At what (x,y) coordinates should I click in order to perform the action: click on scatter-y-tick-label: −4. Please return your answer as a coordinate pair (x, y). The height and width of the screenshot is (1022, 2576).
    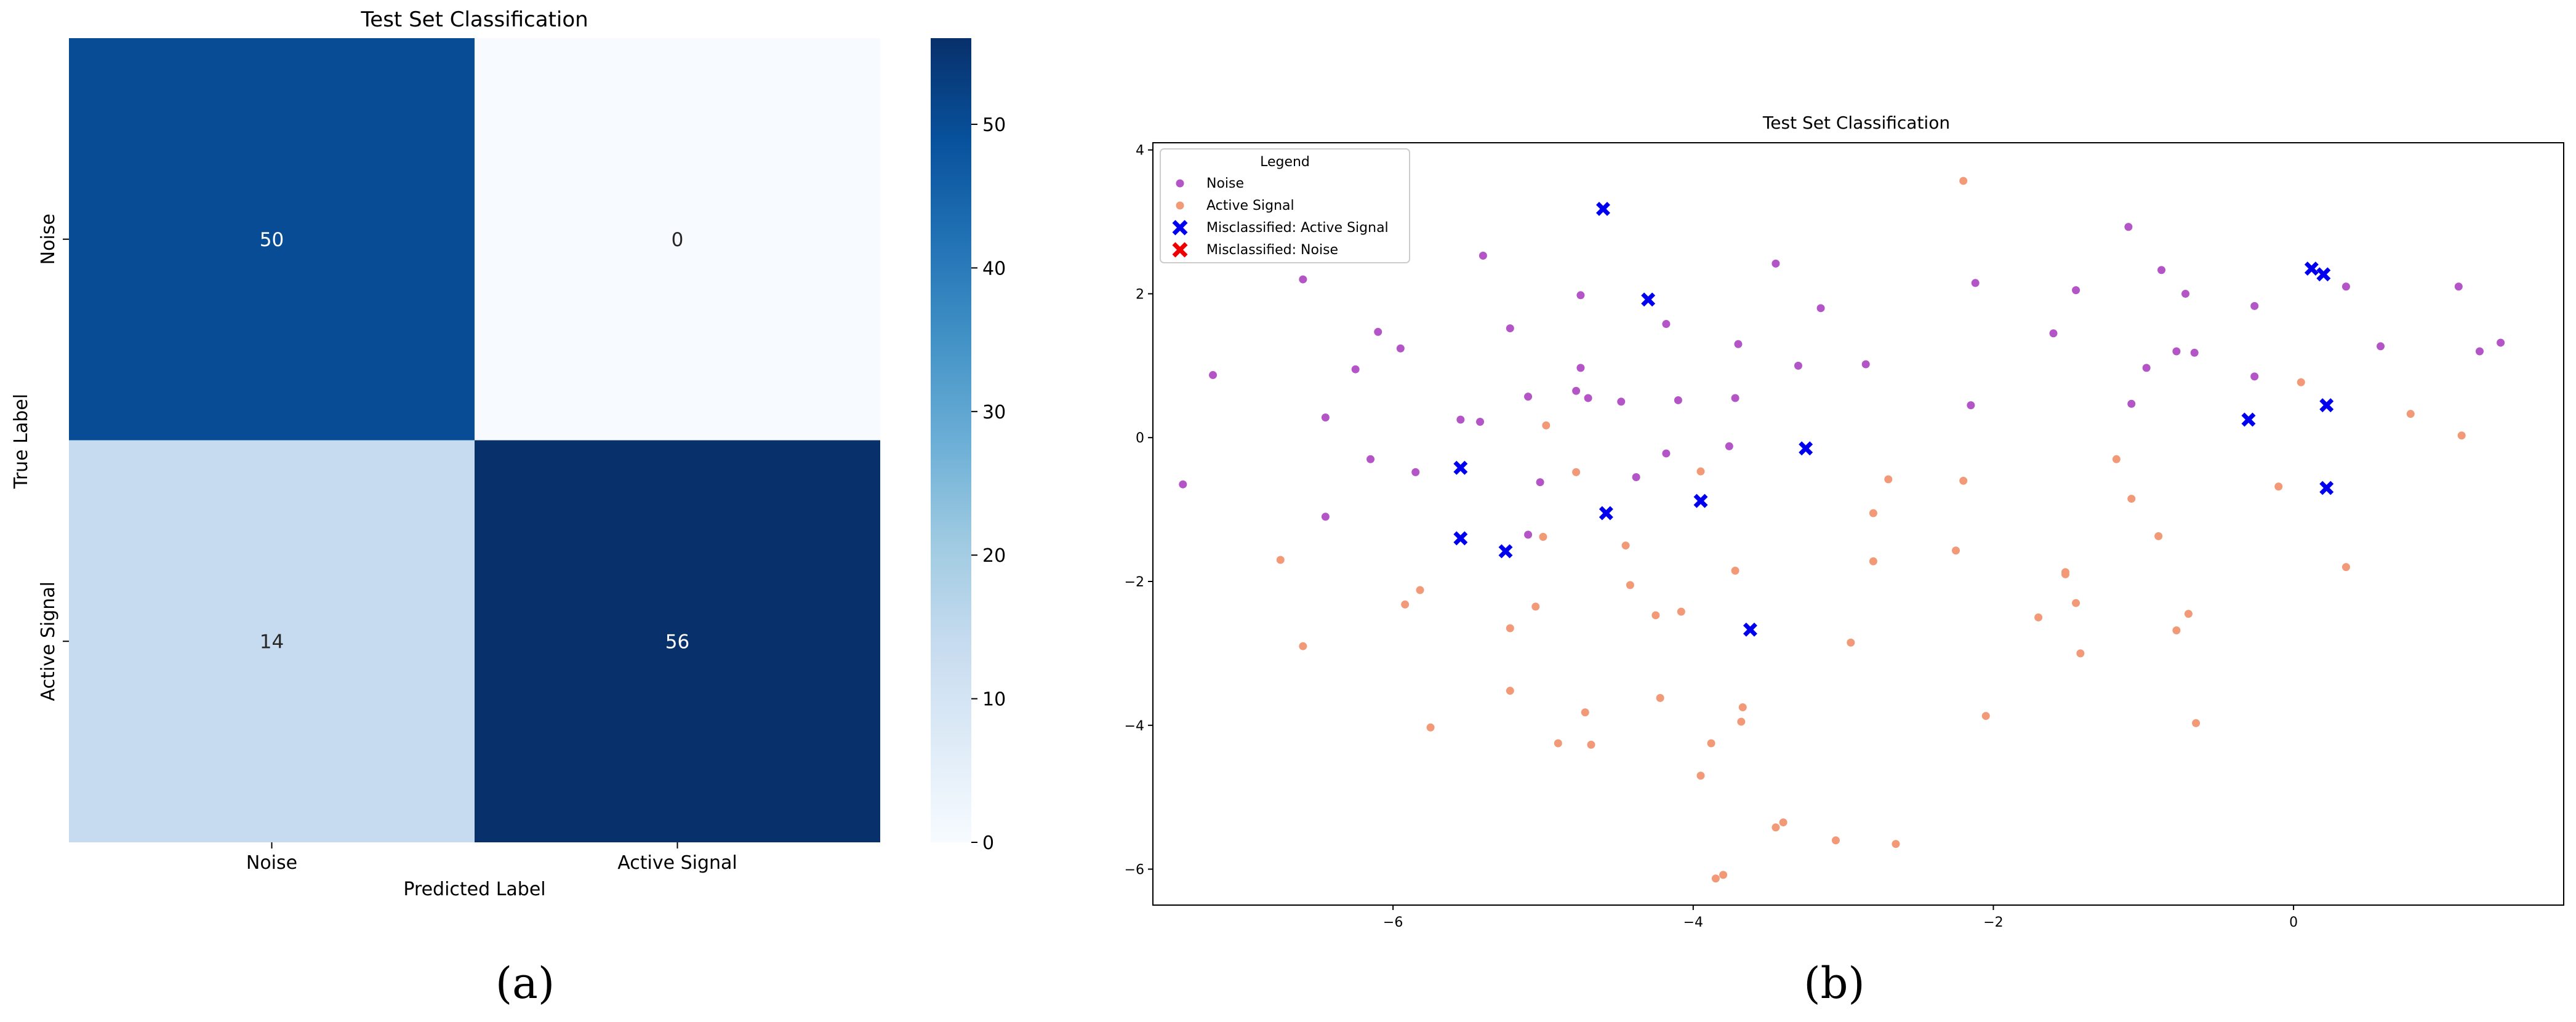
    Looking at the image, I should click on (1134, 726).